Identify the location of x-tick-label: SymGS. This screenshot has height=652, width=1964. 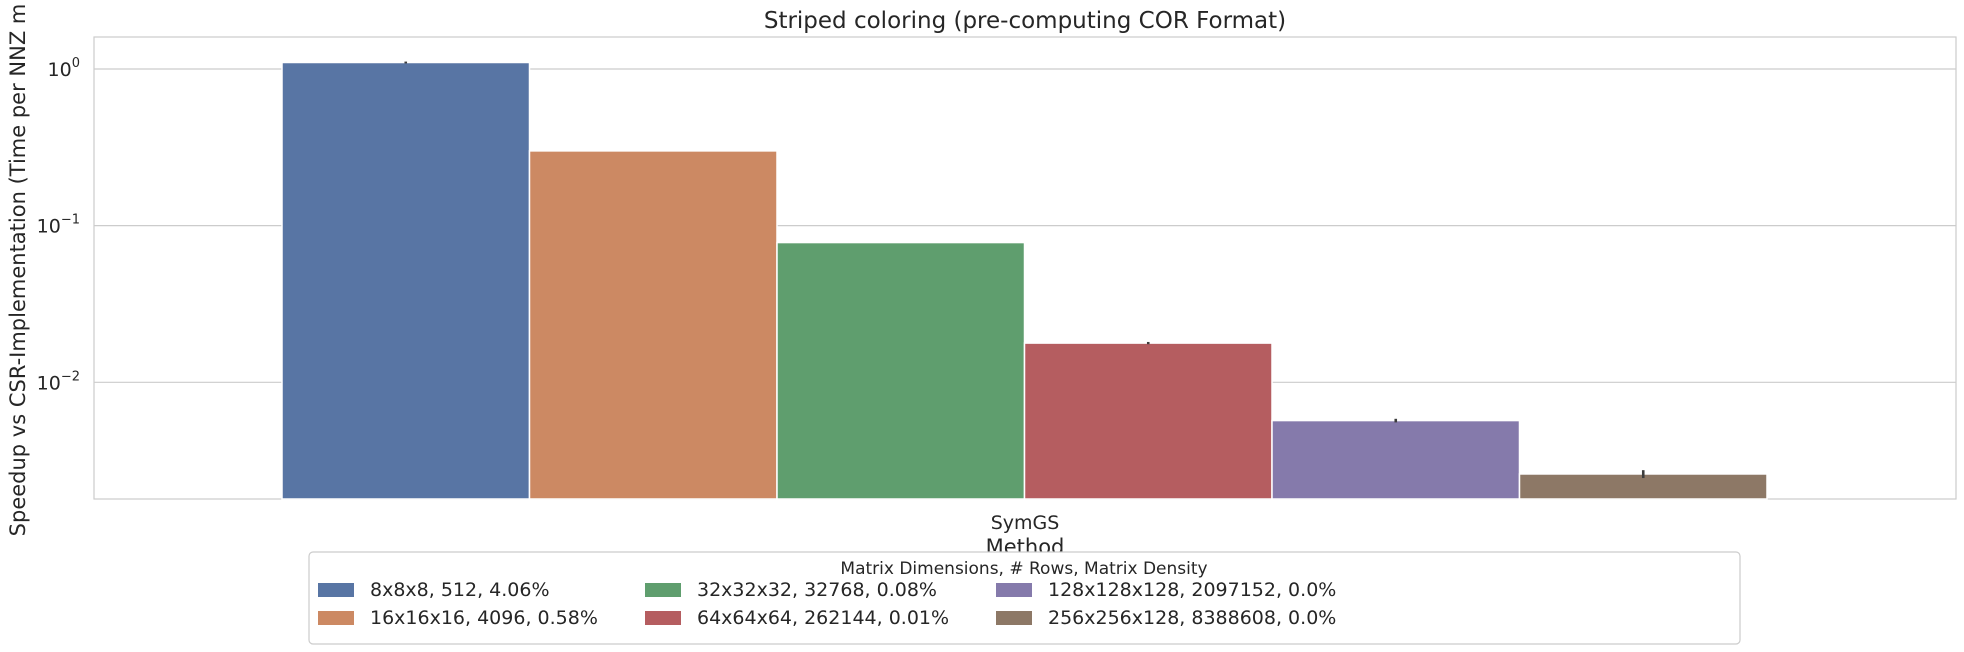
(1025, 523).